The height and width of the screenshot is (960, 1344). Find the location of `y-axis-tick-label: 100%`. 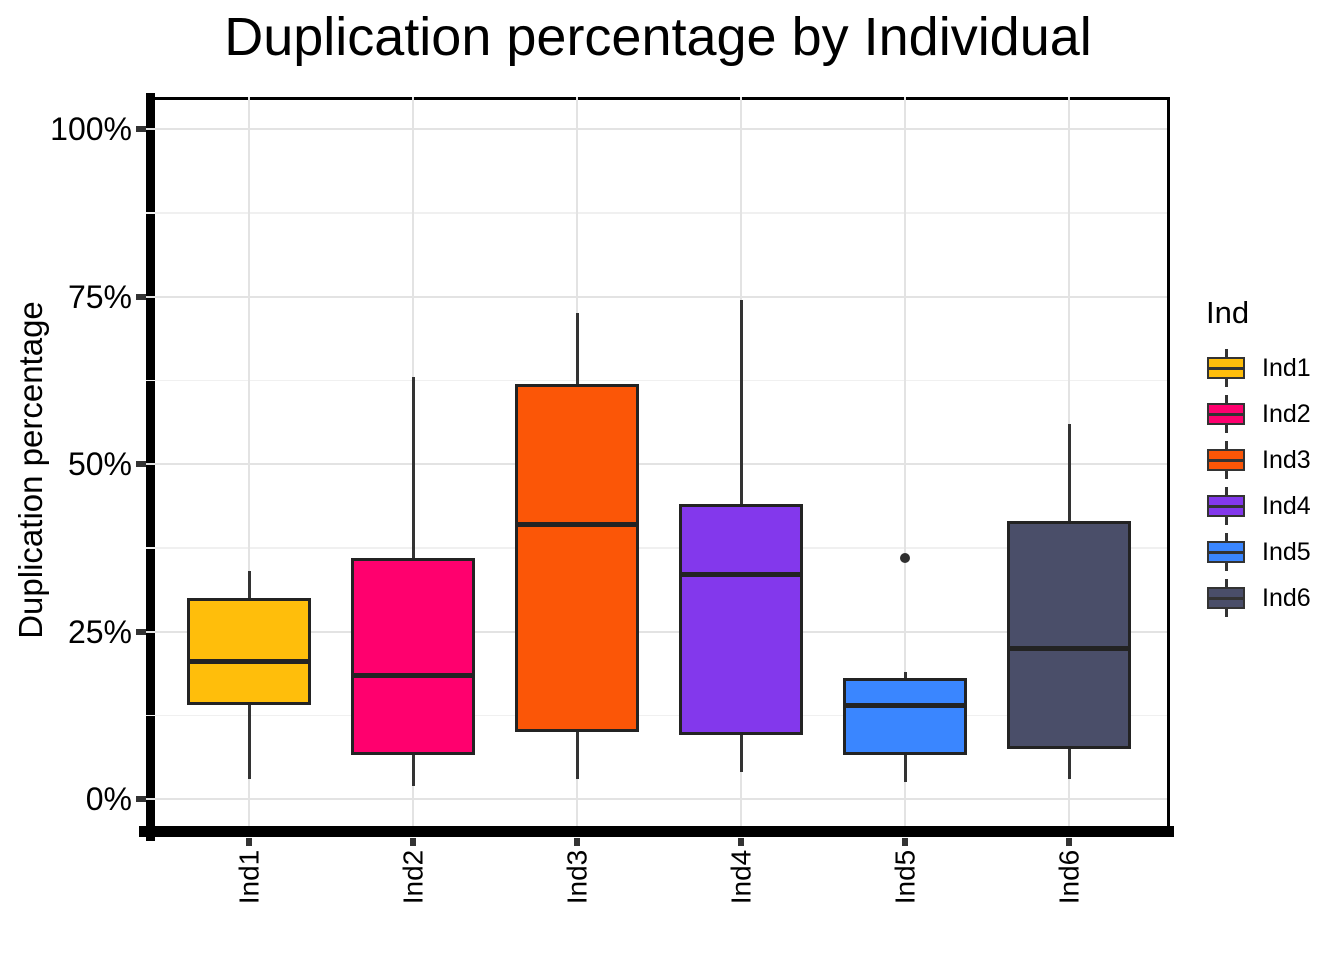

y-axis-tick-label: 100% is located at coordinates (91, 129).